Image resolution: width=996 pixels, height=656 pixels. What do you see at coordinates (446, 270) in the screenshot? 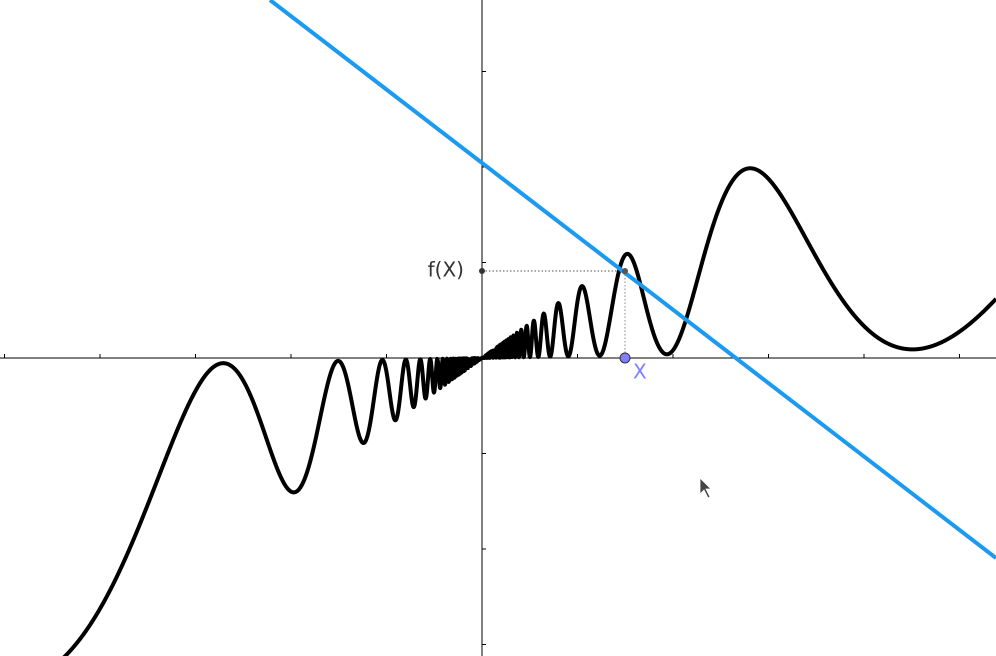
I see `function-value-label: f(X)` at bounding box center [446, 270].